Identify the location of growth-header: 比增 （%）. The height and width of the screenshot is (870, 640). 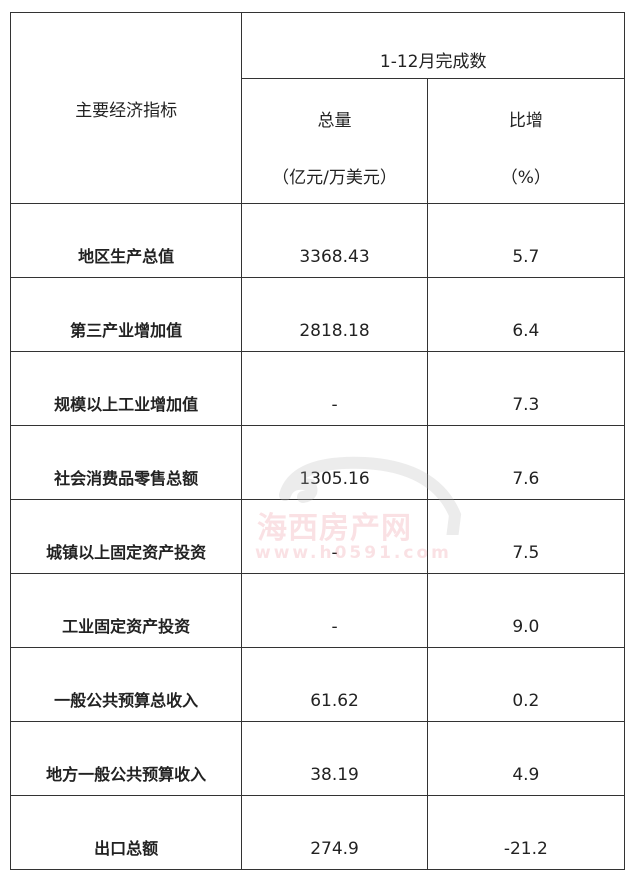
(526, 141).